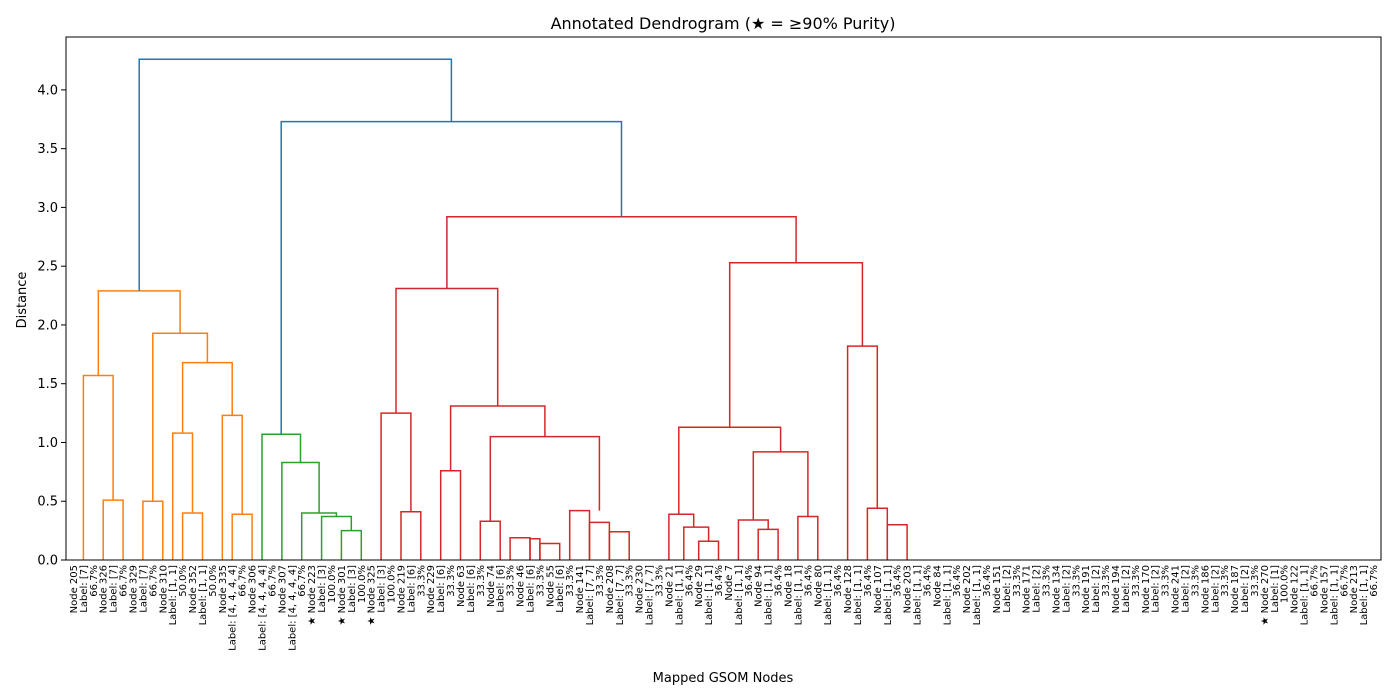  I want to click on leaf-label-17: 66.7%, so click(243, 581).